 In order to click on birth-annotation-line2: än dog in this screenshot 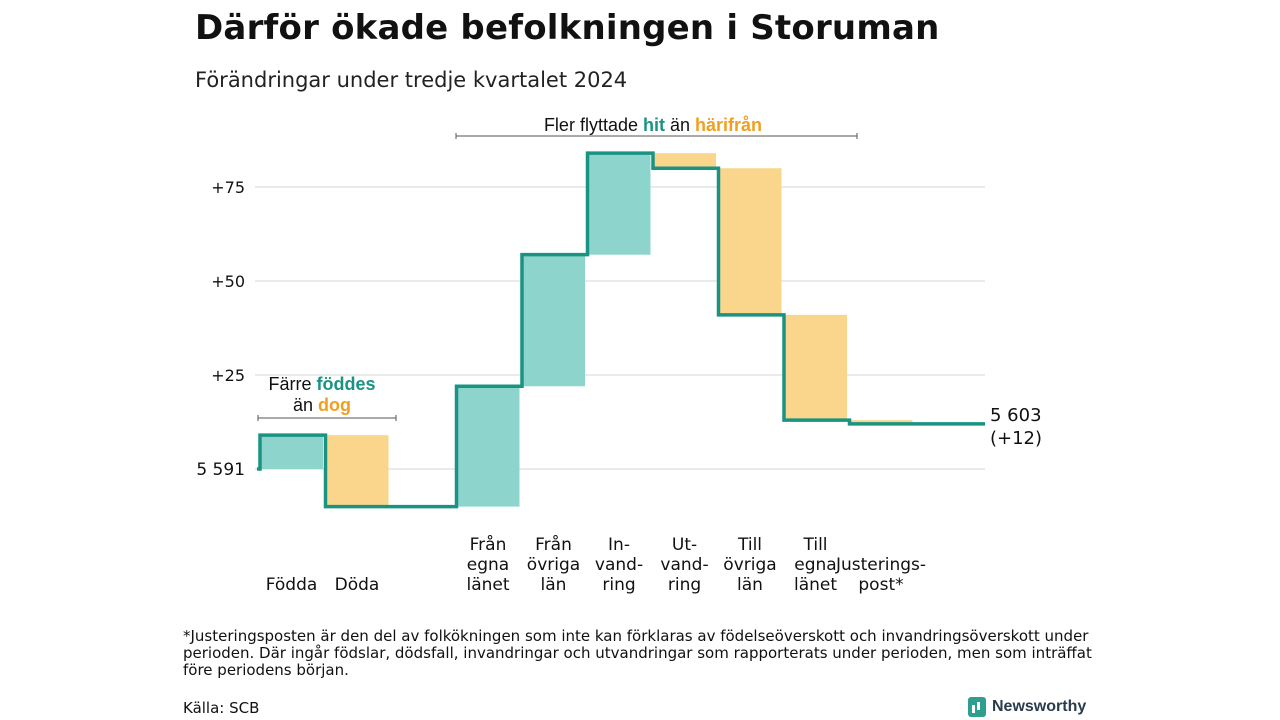, I will do `click(322, 405)`.